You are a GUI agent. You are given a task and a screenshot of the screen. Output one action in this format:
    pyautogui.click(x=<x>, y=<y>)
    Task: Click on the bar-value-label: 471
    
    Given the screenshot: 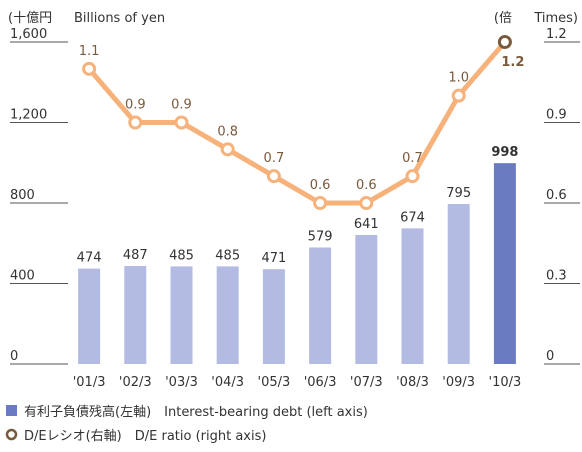 What is the action you would take?
    pyautogui.click(x=273, y=258)
    